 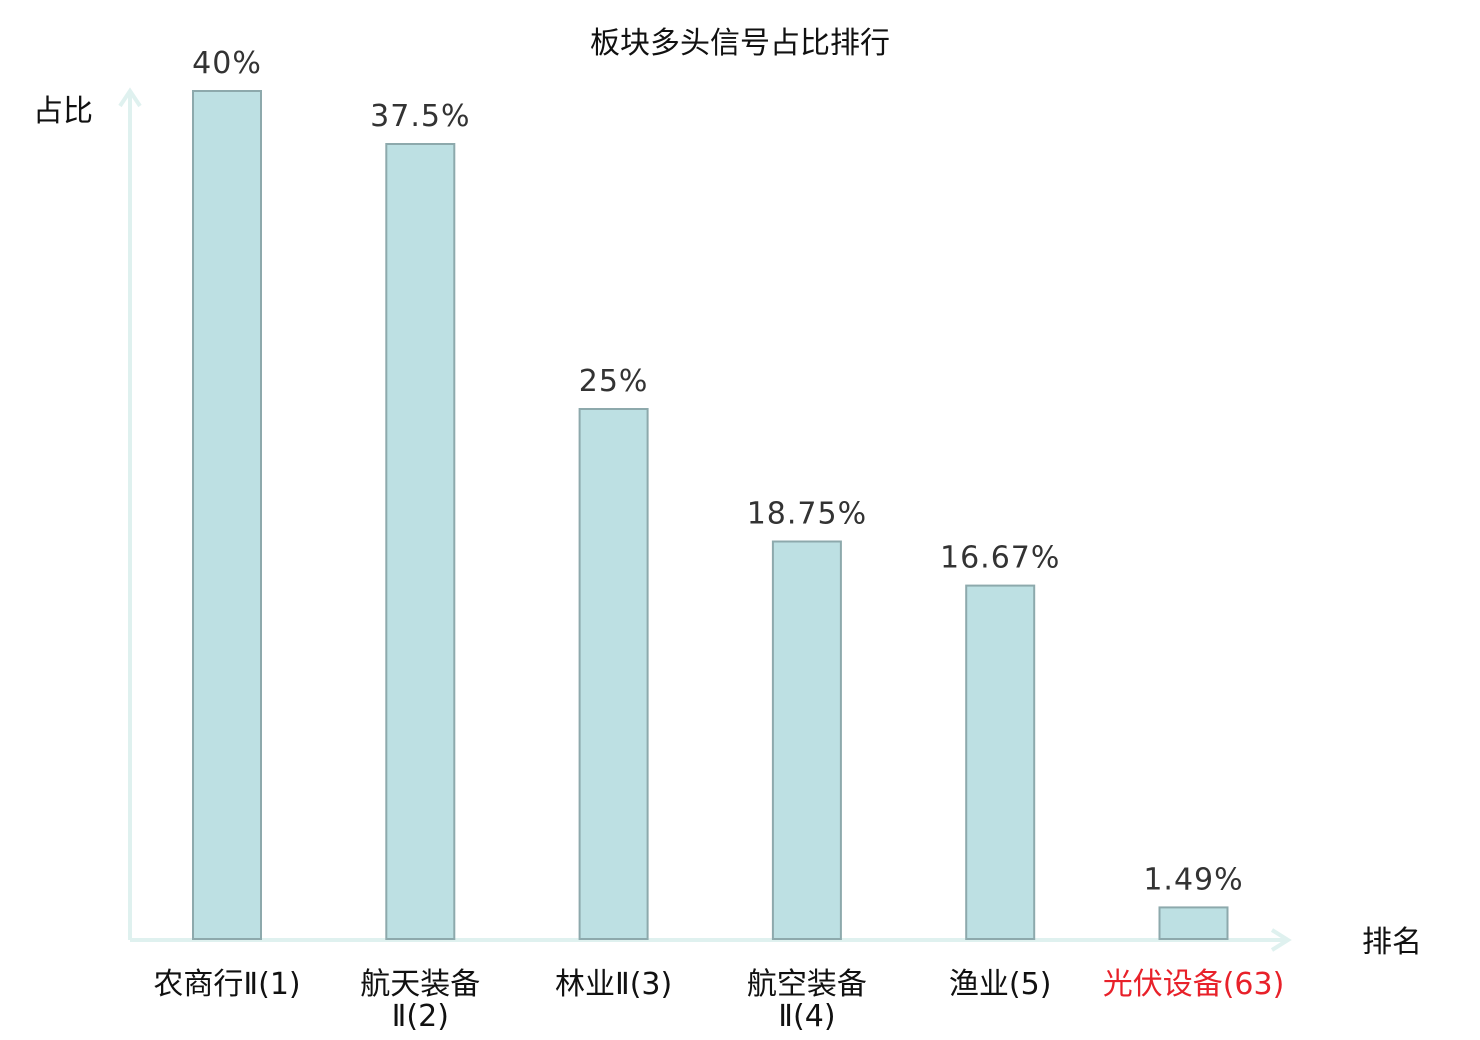 What do you see at coordinates (130, 97) in the screenshot?
I see `y-axis-arrow` at bounding box center [130, 97].